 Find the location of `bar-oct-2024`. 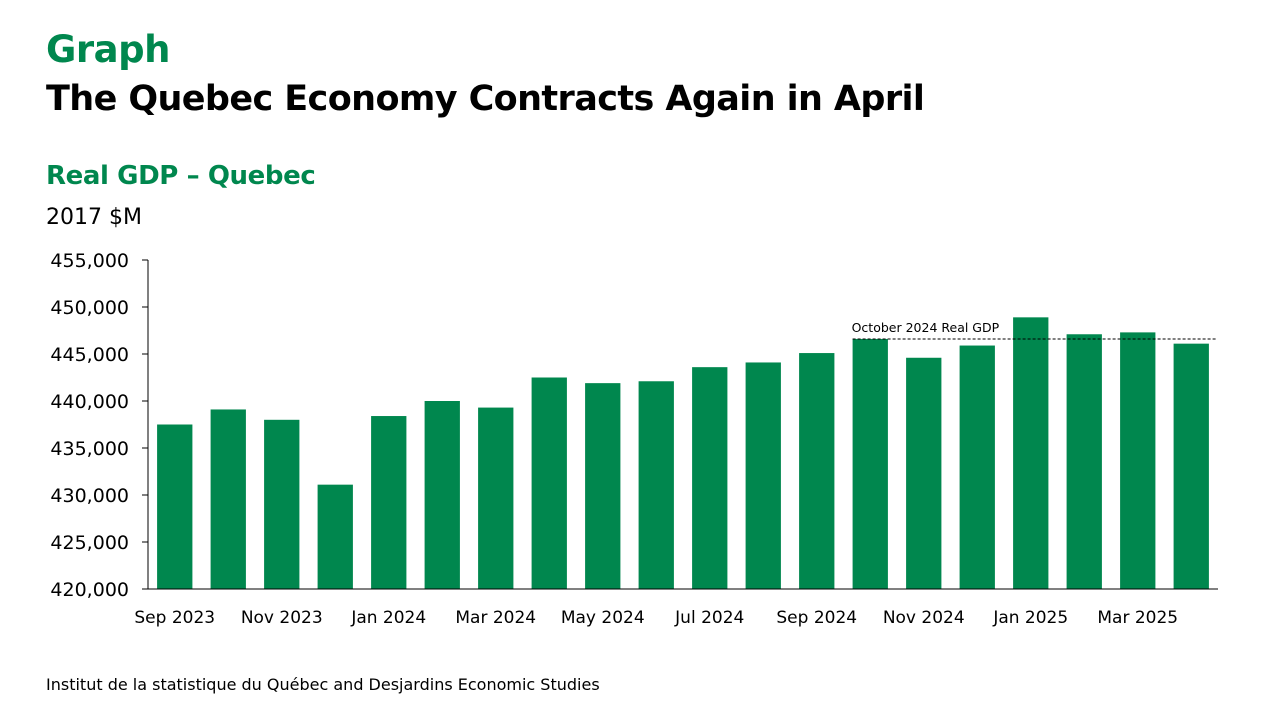

bar-oct-2024 is located at coordinates (870, 463).